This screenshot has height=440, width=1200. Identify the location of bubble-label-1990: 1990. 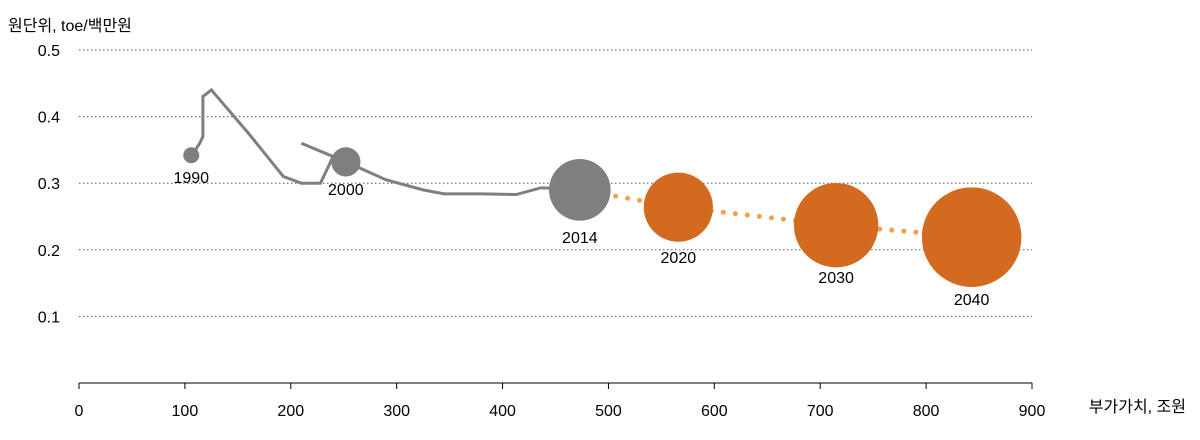
(191, 178).